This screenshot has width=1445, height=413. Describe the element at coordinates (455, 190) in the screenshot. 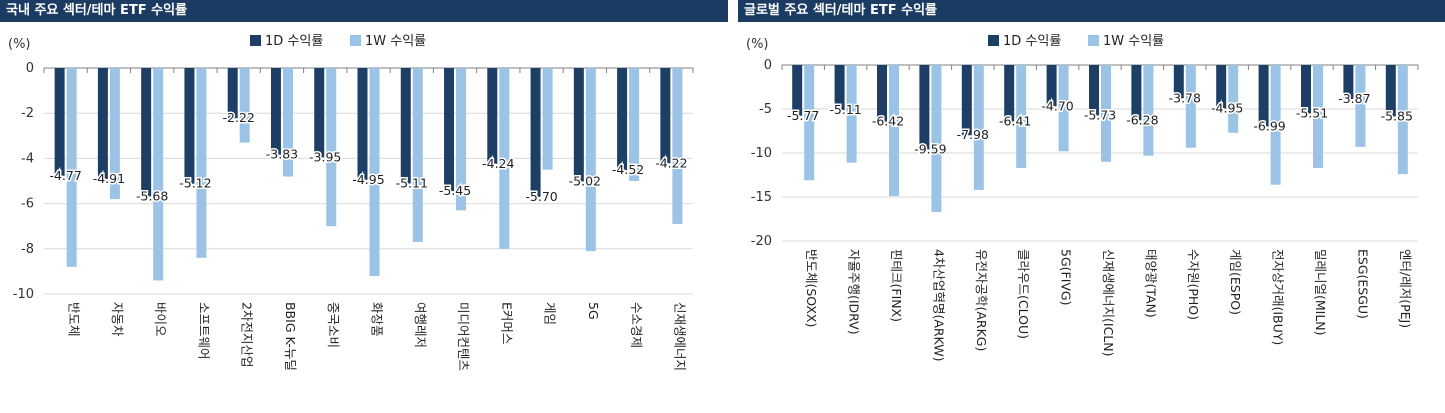

I see `data-label: -5.45` at that location.